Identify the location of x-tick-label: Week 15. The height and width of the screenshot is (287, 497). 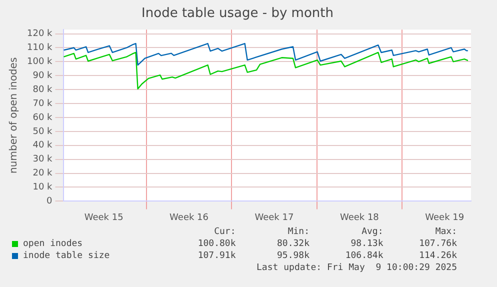
(104, 217).